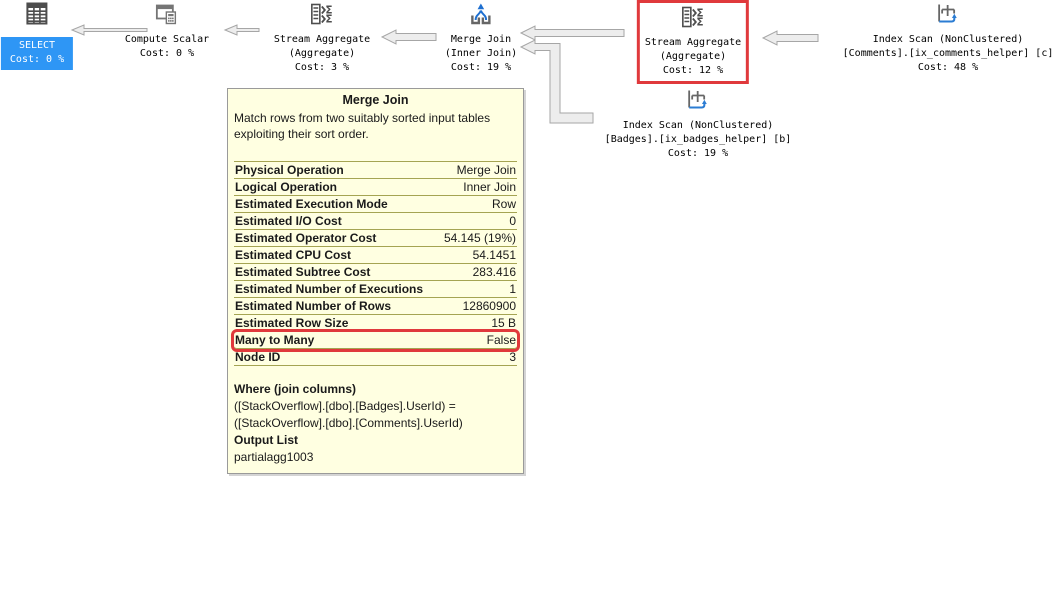 The image size is (1057, 603). What do you see at coordinates (167, 16) in the screenshot?
I see `compute-scalar-icon` at bounding box center [167, 16].